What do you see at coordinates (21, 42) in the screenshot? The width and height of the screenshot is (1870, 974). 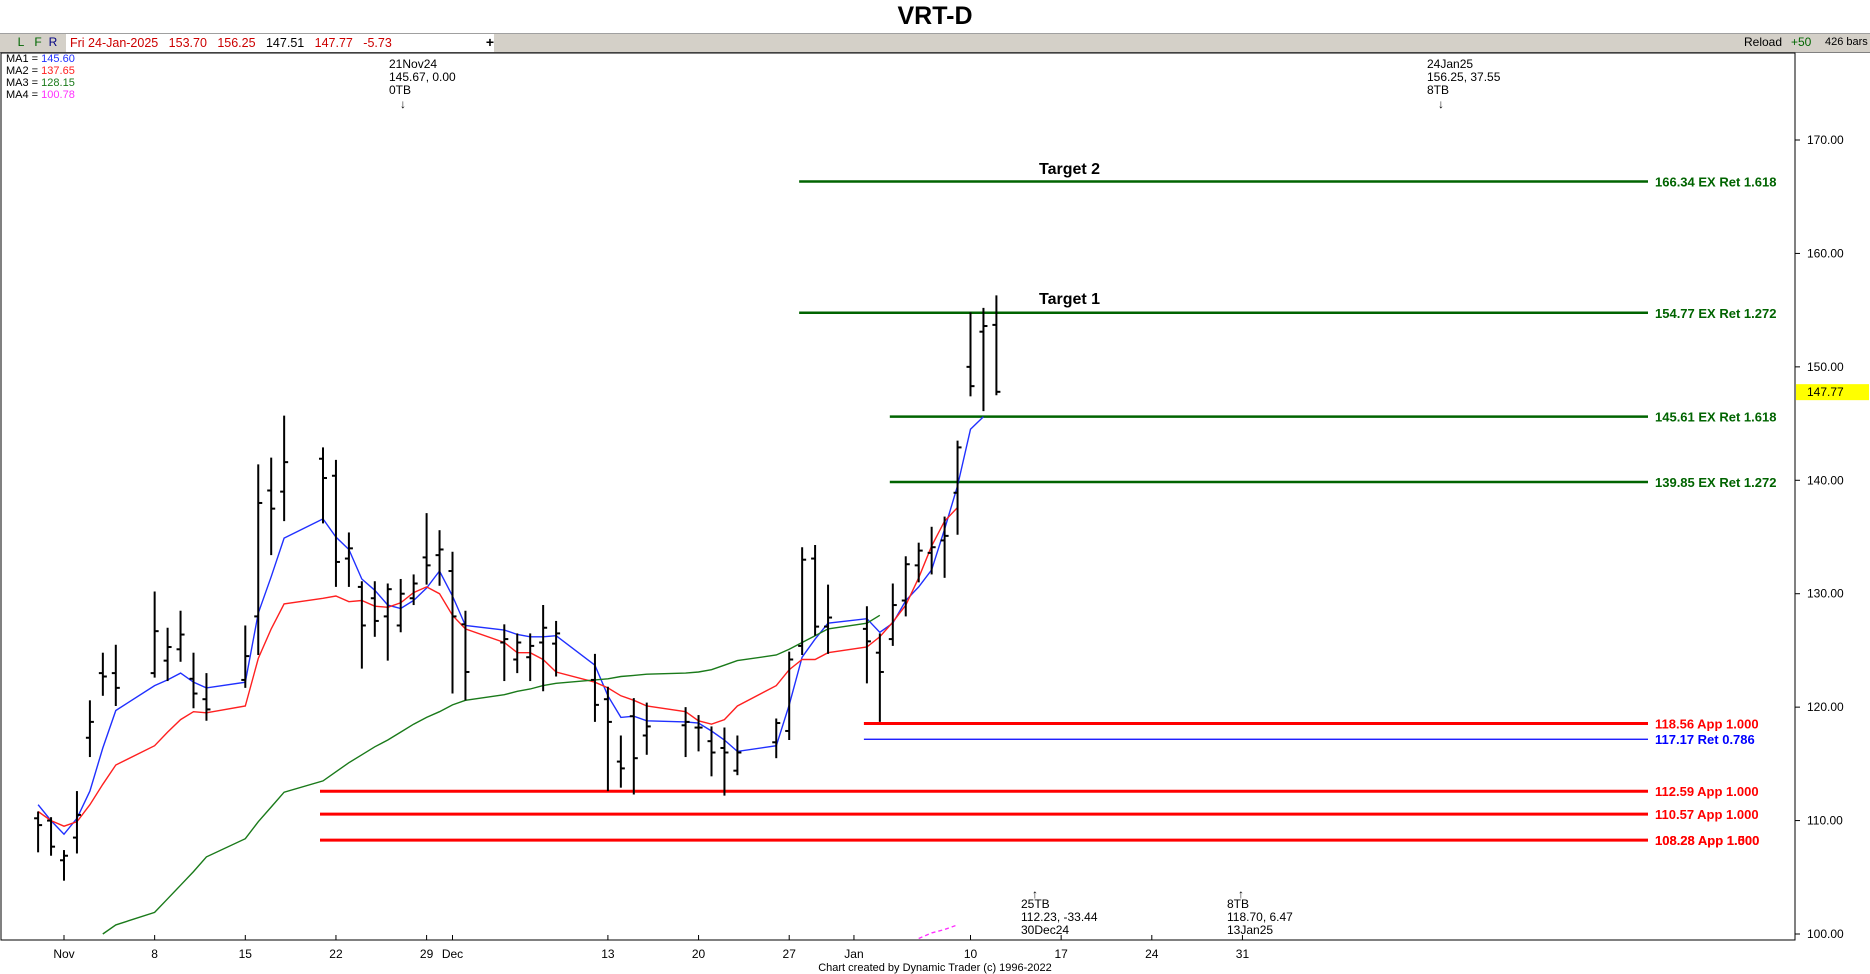 I see `l-button: L` at bounding box center [21, 42].